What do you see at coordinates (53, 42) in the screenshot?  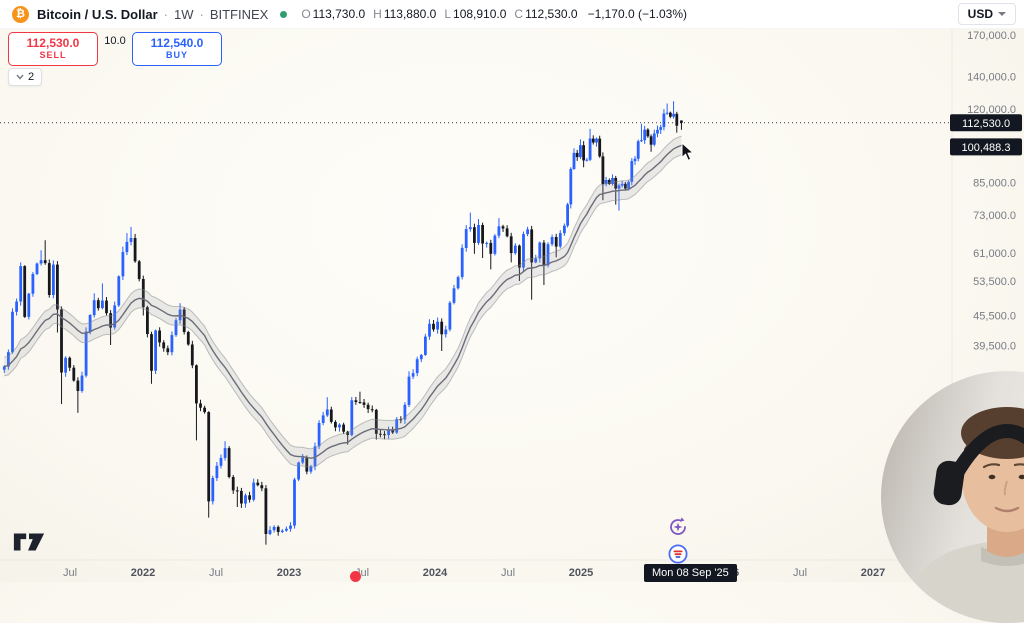 I see `sell-price: 112,530.0` at bounding box center [53, 42].